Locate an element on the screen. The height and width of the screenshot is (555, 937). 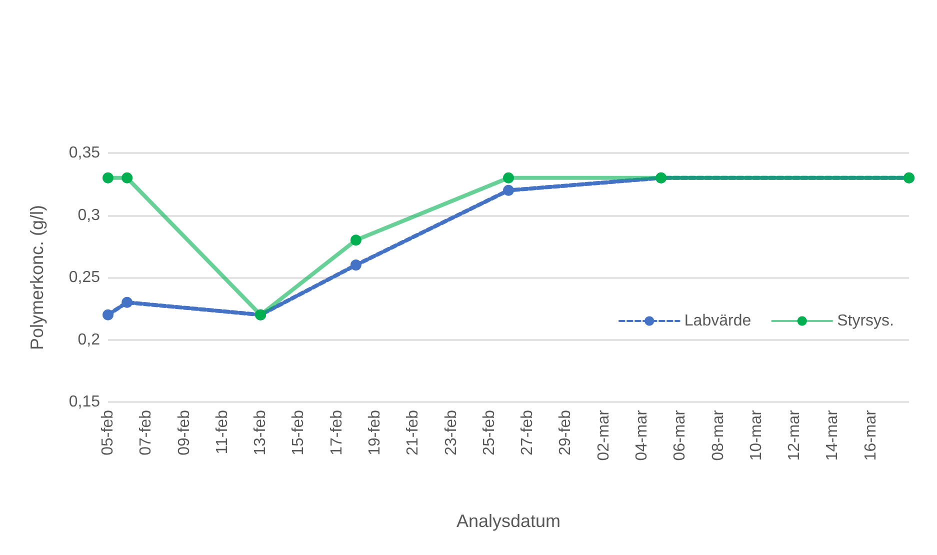
x-tick-label: 09-feb is located at coordinates (184, 433).